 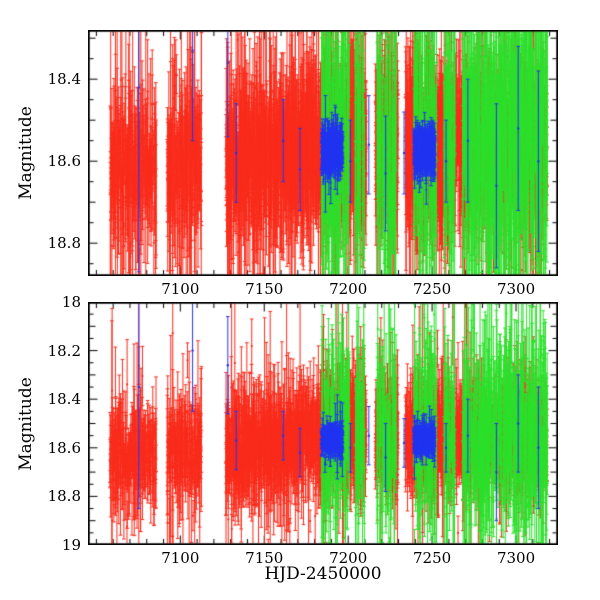 I want to click on y-tick-label: 19, so click(x=71, y=545).